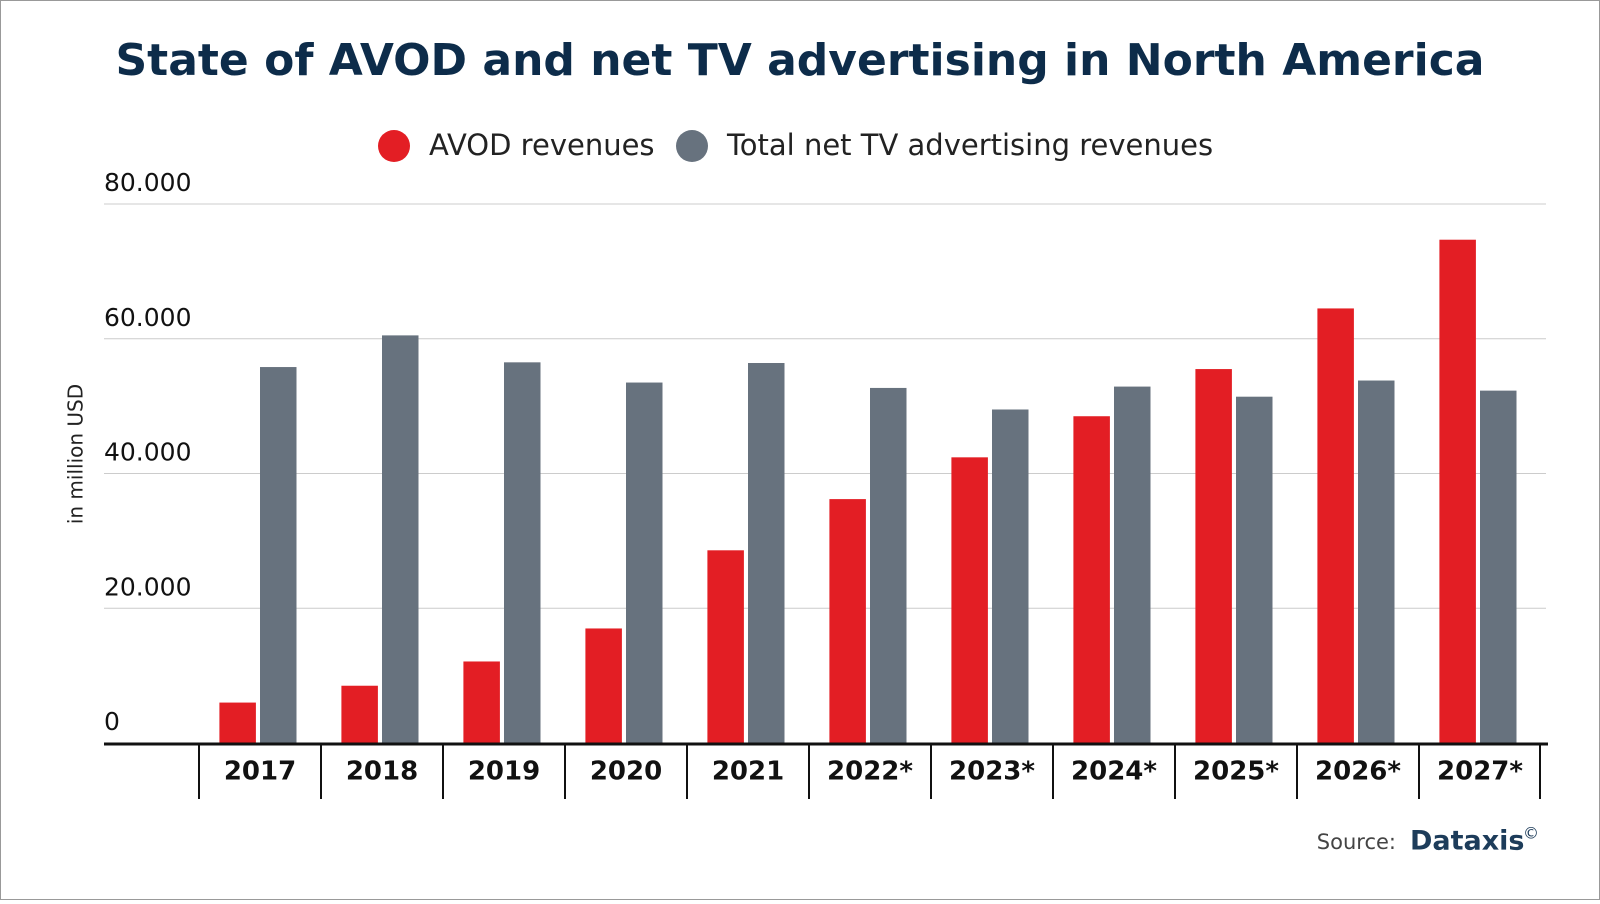 The image size is (1600, 904). What do you see at coordinates (112, 721) in the screenshot?
I see `y-tick-label: 0` at bounding box center [112, 721].